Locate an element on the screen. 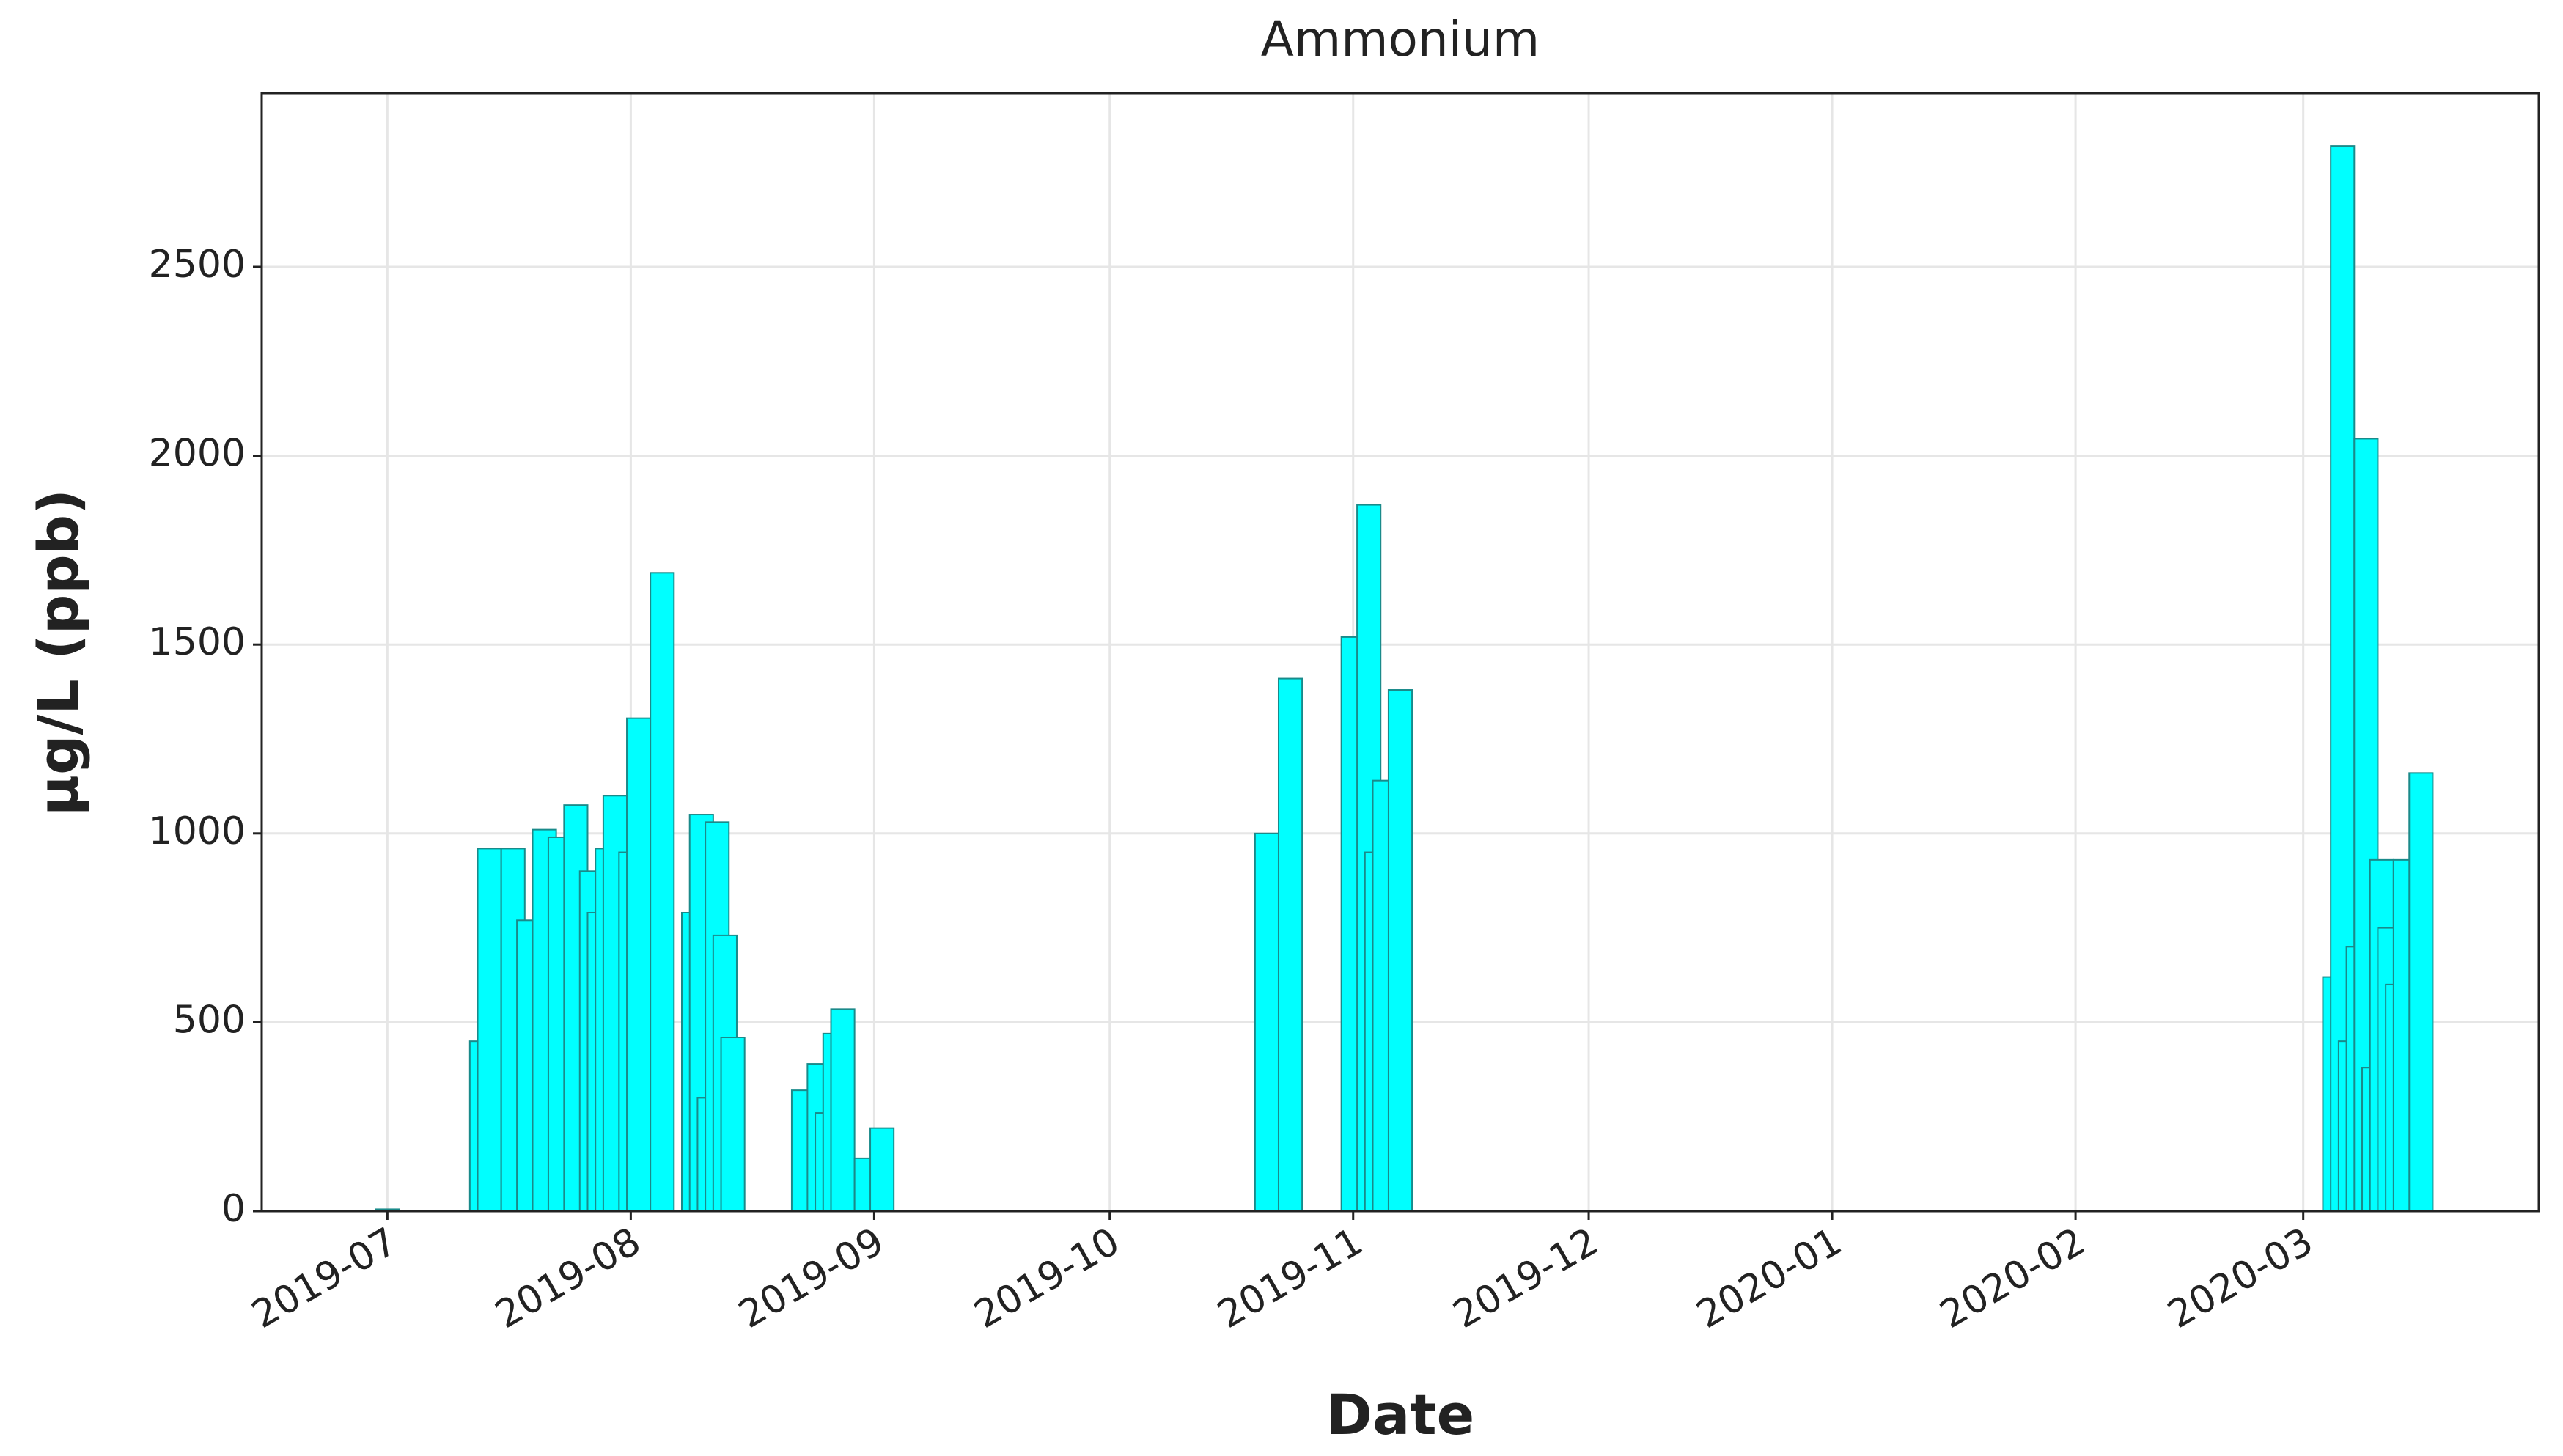  y-axis-label: µg/L (ppb) is located at coordinates (58, 652).